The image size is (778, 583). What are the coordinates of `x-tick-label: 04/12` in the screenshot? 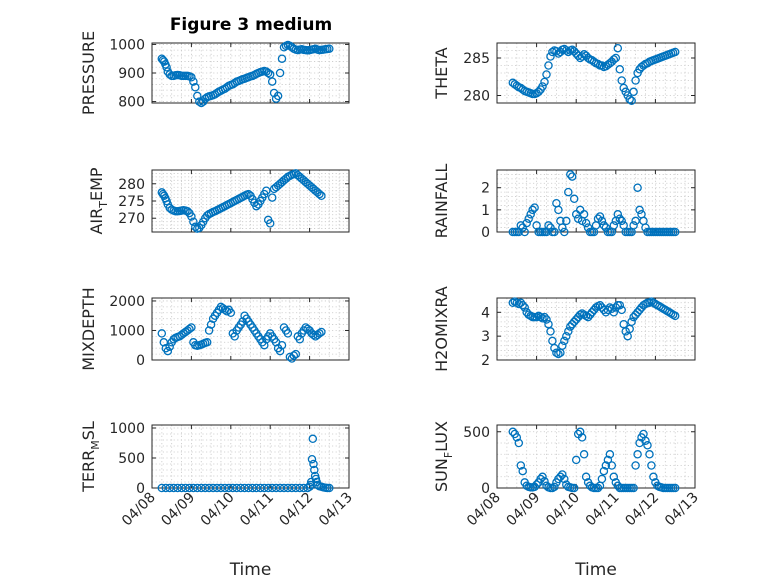 It's located at (297, 510).